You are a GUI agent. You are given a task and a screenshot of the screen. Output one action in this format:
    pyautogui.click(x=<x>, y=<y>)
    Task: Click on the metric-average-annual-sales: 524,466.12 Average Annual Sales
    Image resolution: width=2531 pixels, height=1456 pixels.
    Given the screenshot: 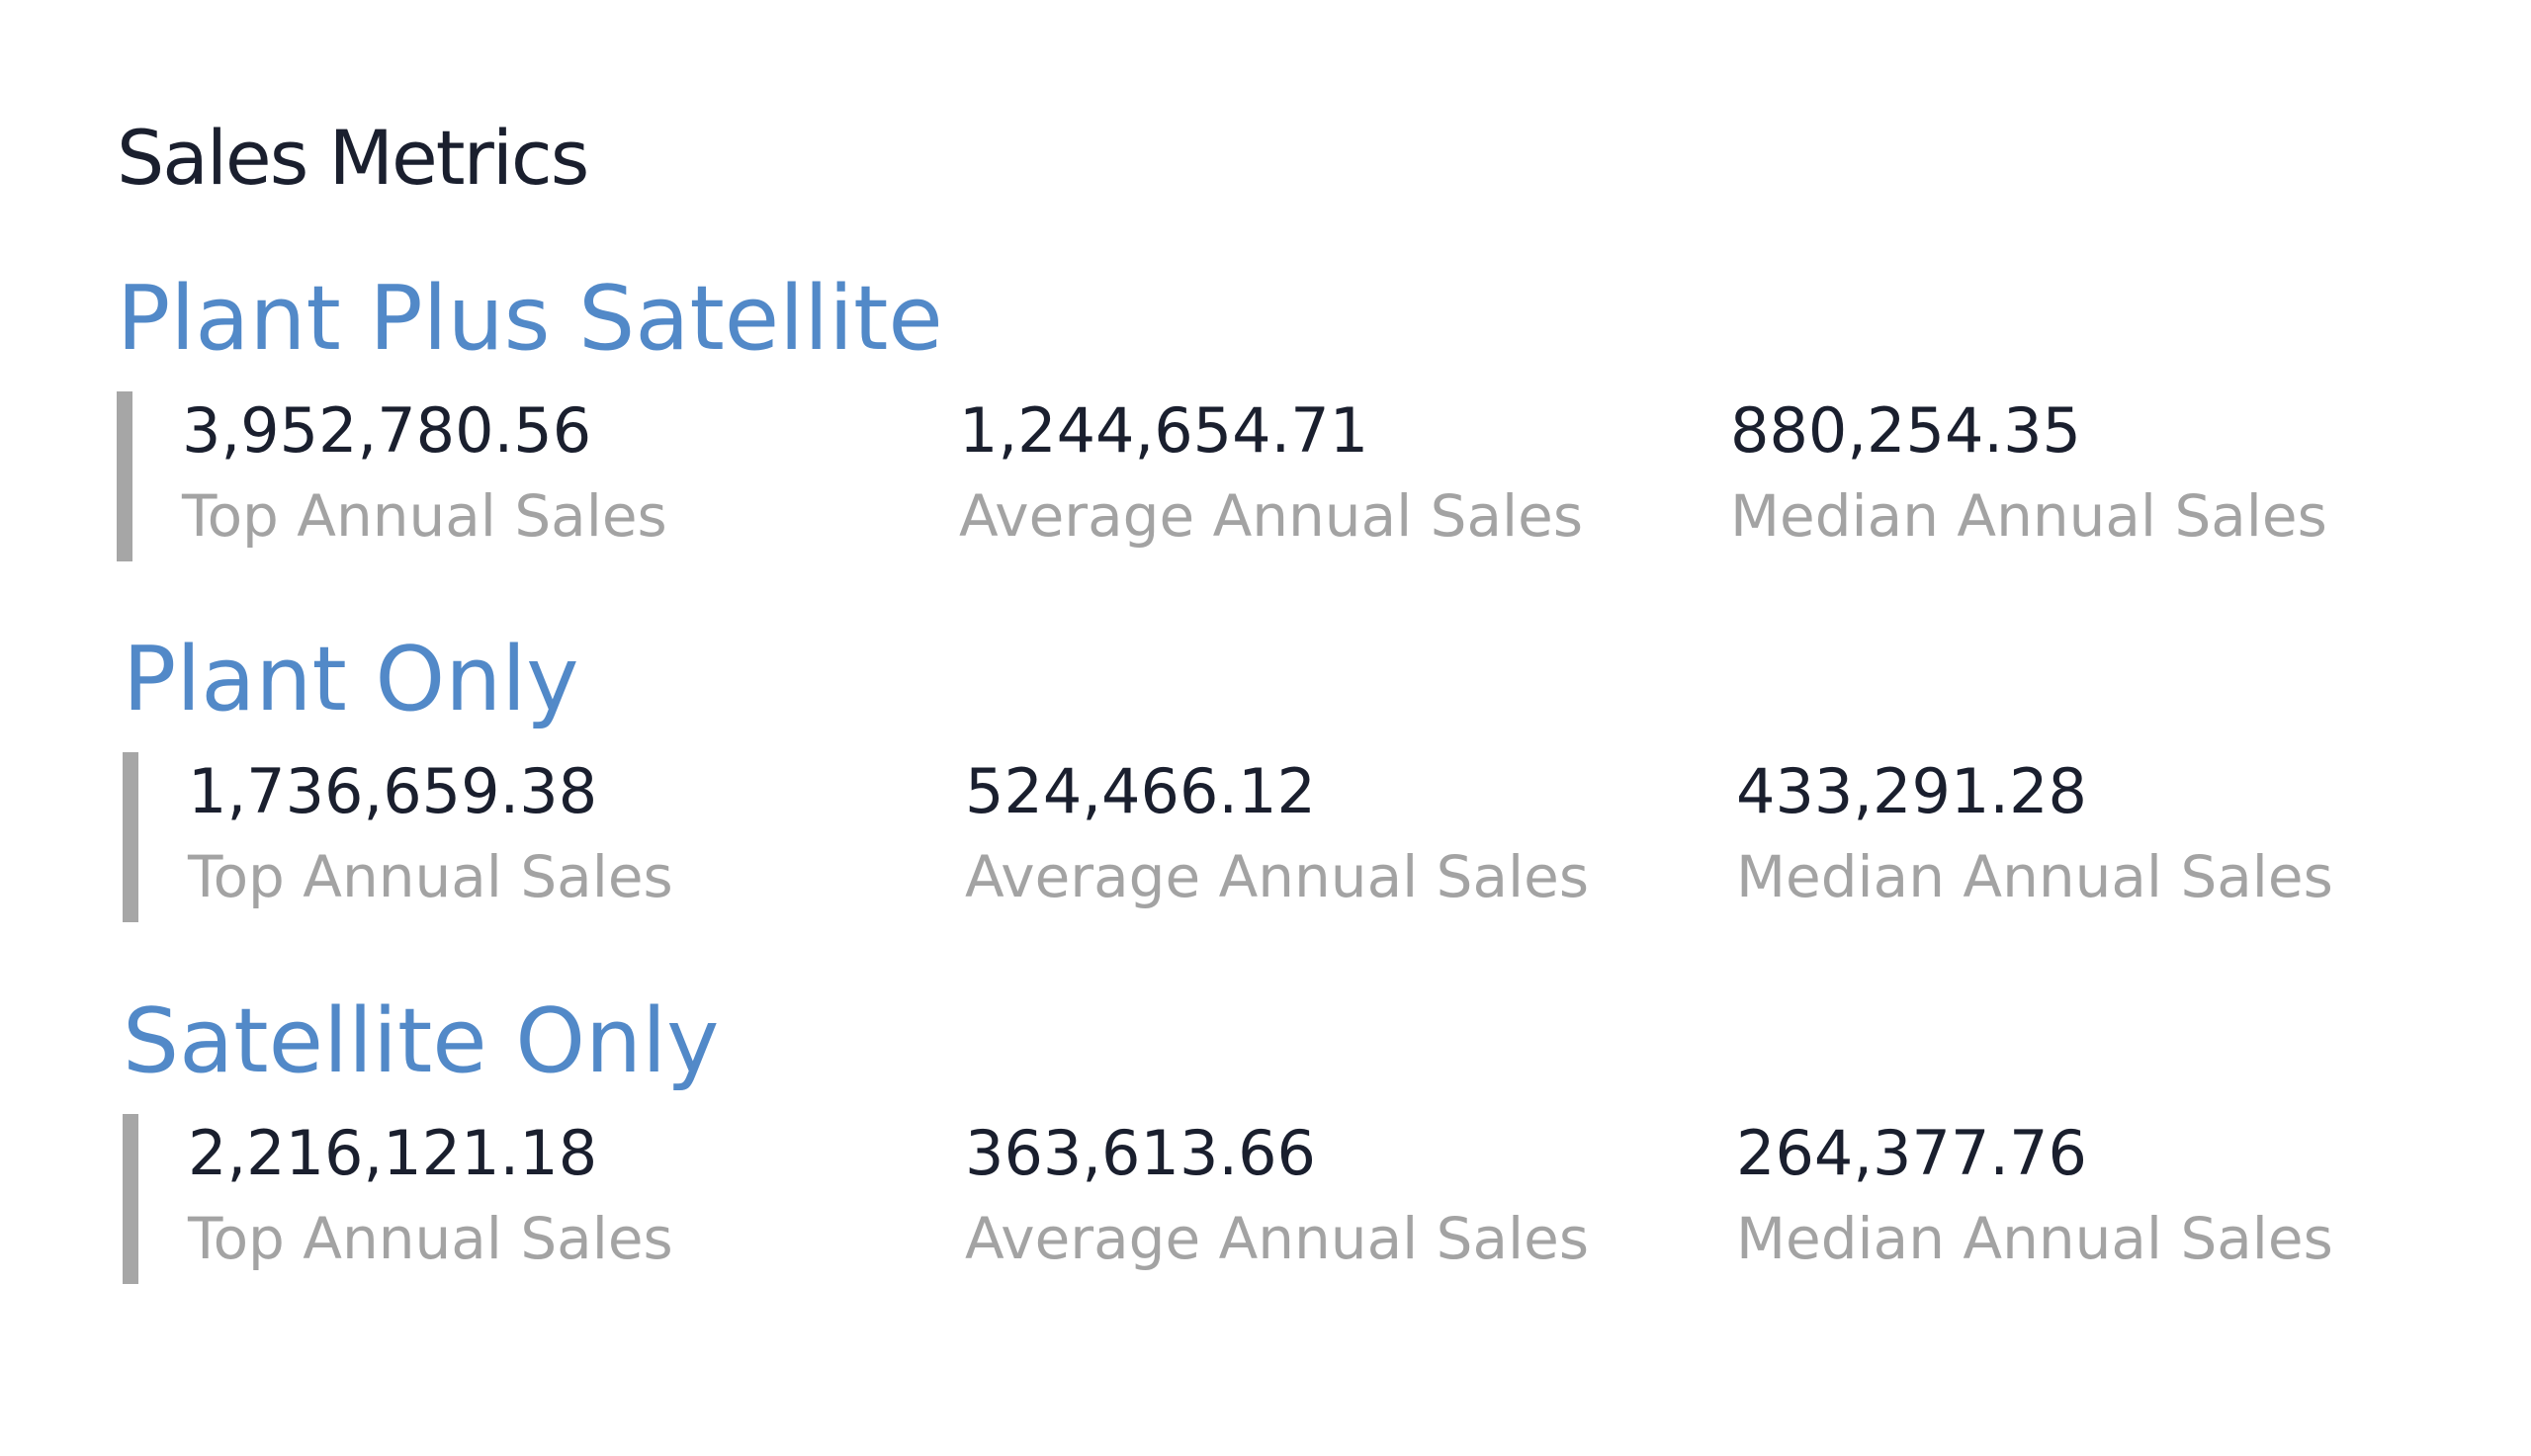 What is the action you would take?
    pyautogui.click(x=1340, y=837)
    